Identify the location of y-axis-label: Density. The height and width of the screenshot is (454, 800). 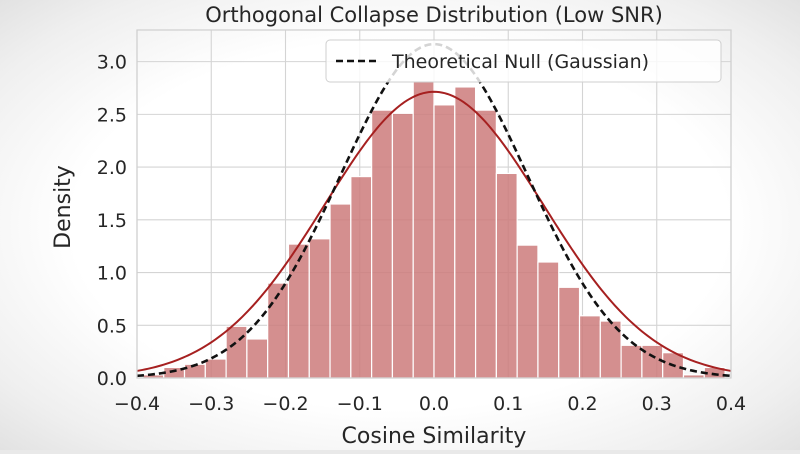
(63, 207).